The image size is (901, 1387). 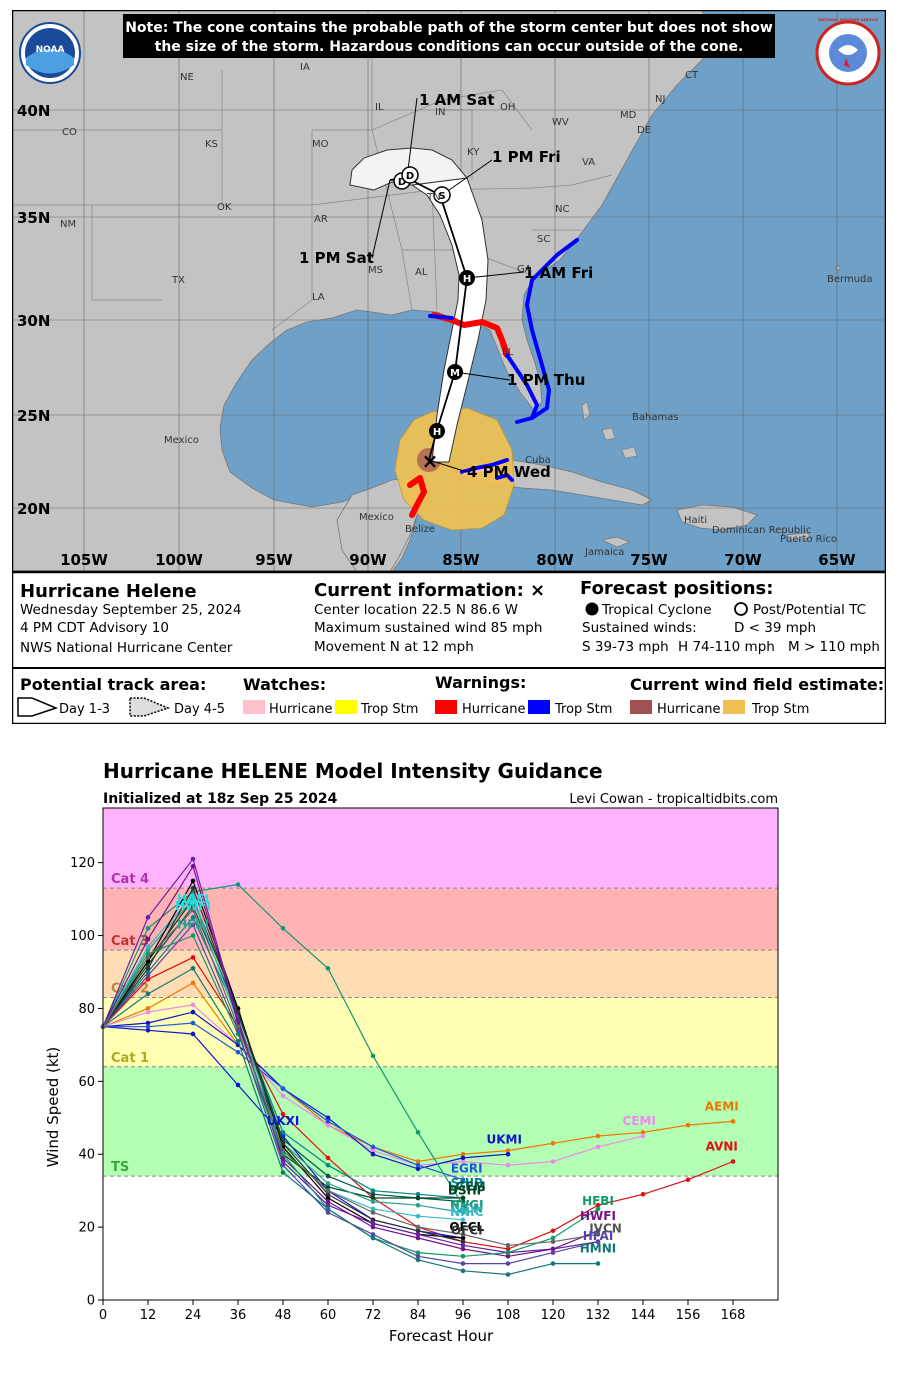 What do you see at coordinates (375, 270) in the screenshot?
I see `region-ms: MS` at bounding box center [375, 270].